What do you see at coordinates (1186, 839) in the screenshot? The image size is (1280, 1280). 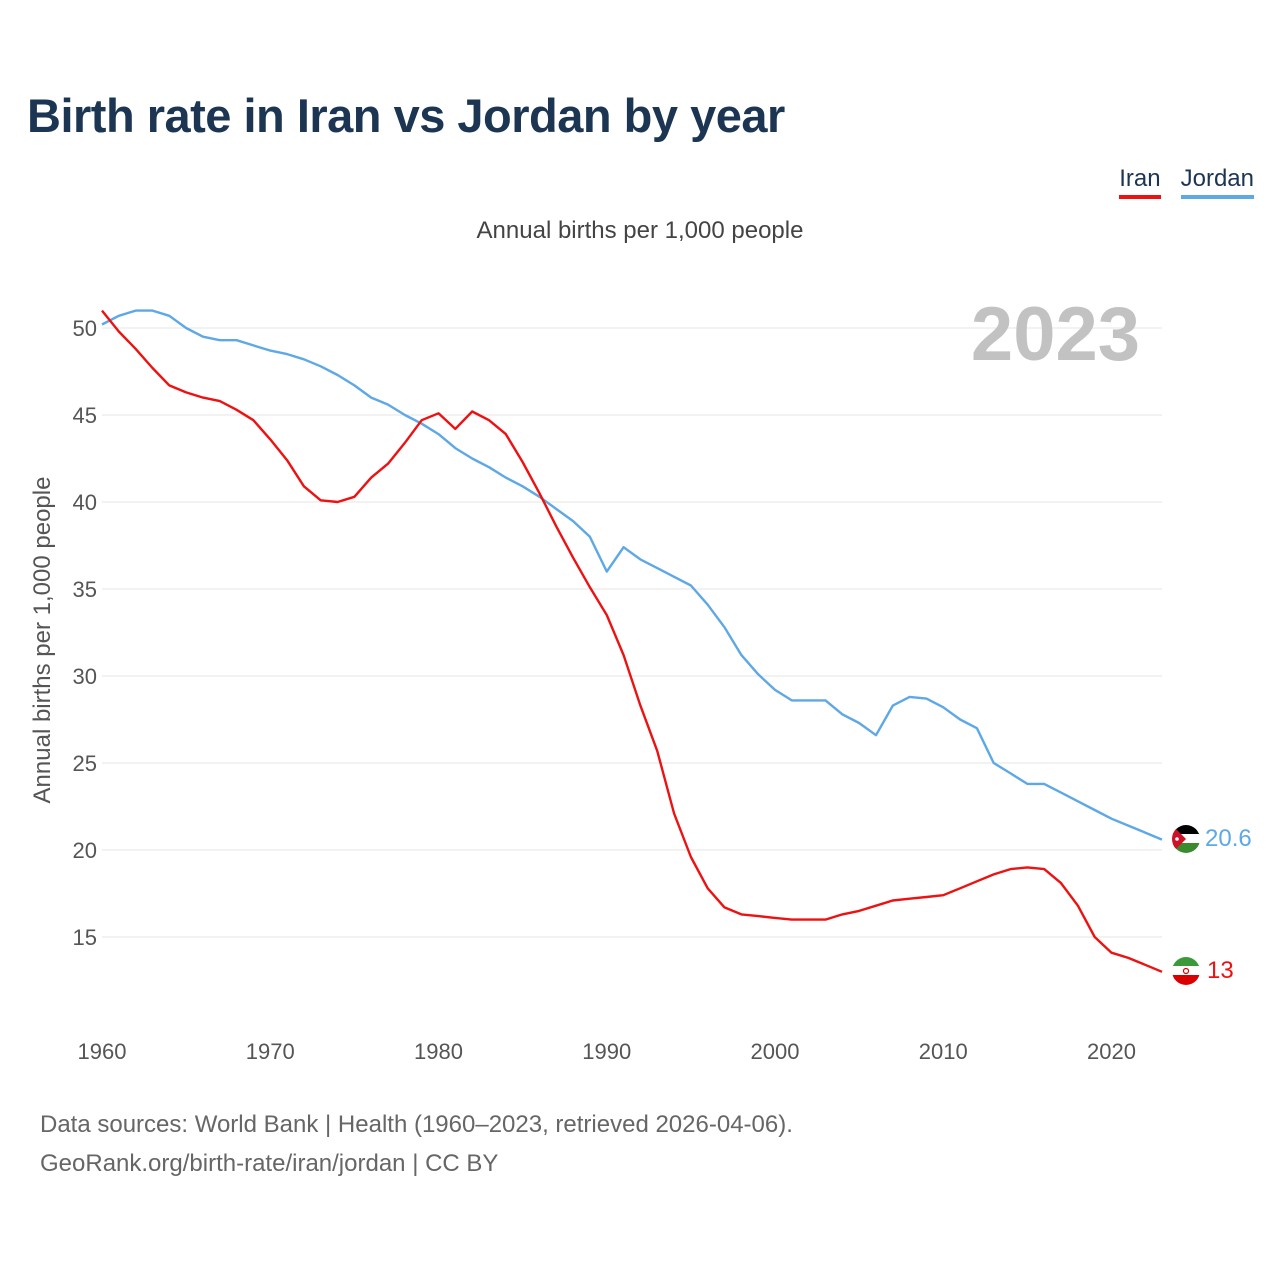 I see `jordan-flag-icon` at bounding box center [1186, 839].